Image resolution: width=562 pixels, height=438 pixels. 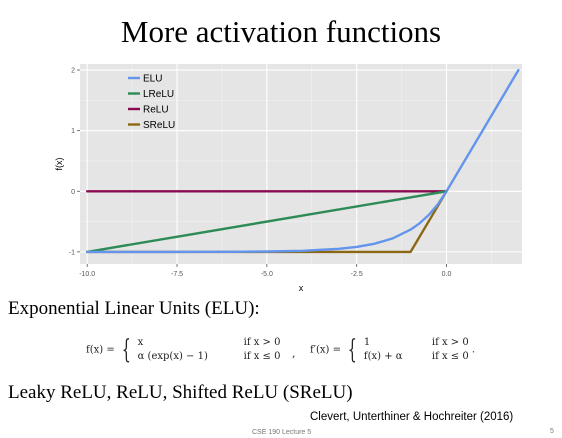 I want to click on y-tick-label: 2, so click(x=73, y=71).